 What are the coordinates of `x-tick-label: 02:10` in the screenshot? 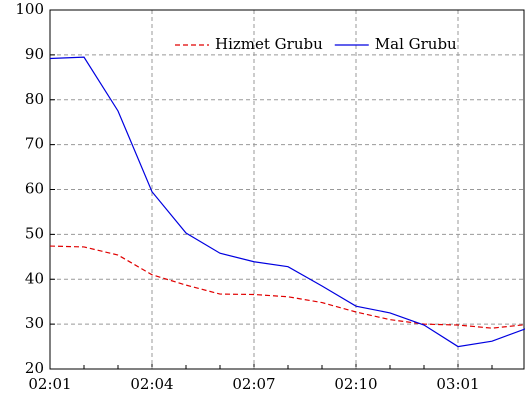 It's located at (355, 384).